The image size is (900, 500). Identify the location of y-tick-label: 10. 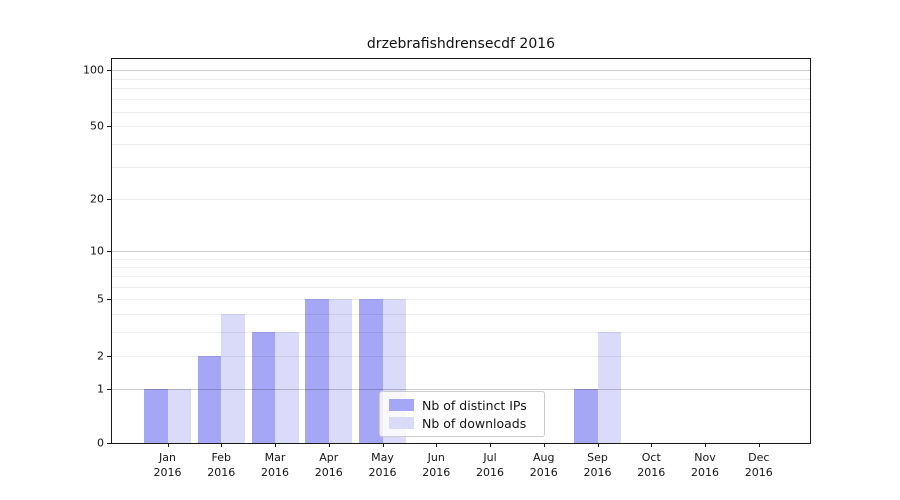
(97, 251).